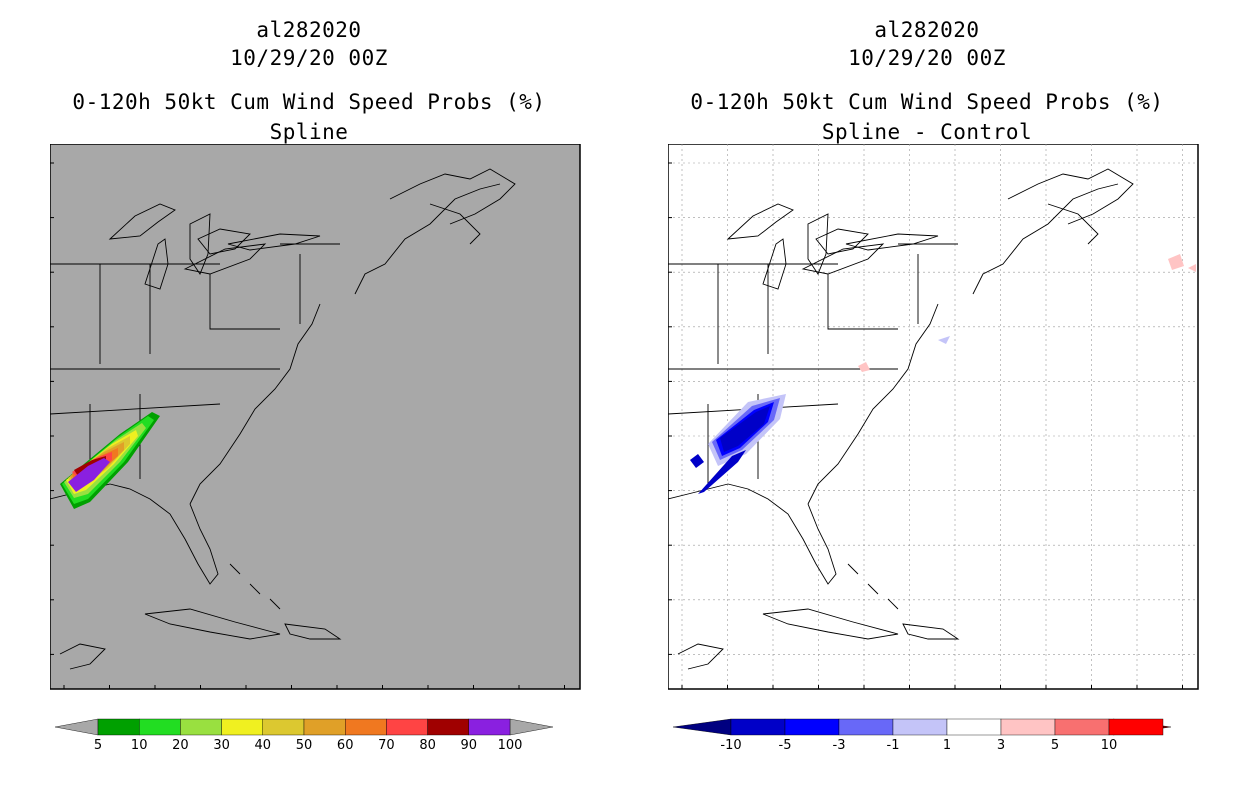 The image size is (1236, 800). What do you see at coordinates (893, 745) in the screenshot?
I see `colorbar-label: -1` at bounding box center [893, 745].